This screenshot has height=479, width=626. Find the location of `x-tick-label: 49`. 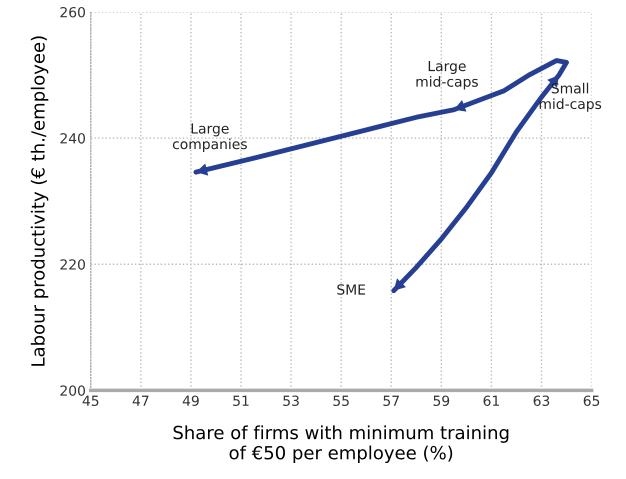

x-tick-label: 49 is located at coordinates (190, 400).